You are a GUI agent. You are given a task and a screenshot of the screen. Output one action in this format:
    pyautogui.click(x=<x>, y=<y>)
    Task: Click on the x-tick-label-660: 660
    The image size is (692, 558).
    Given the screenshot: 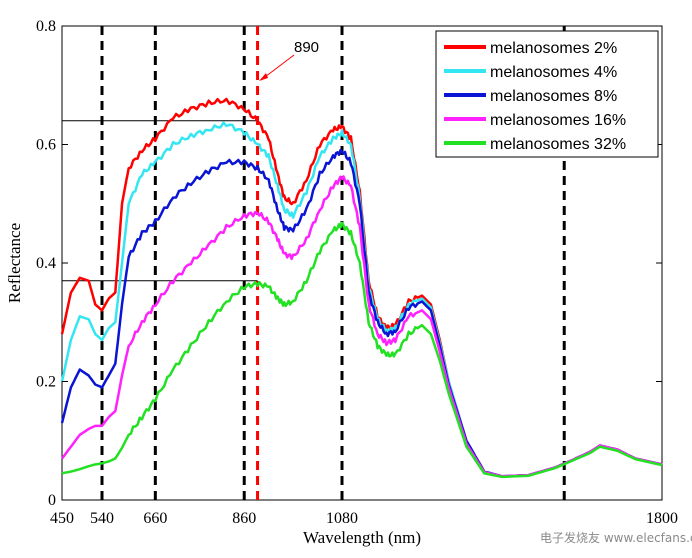 What is the action you would take?
    pyautogui.click(x=155, y=518)
    